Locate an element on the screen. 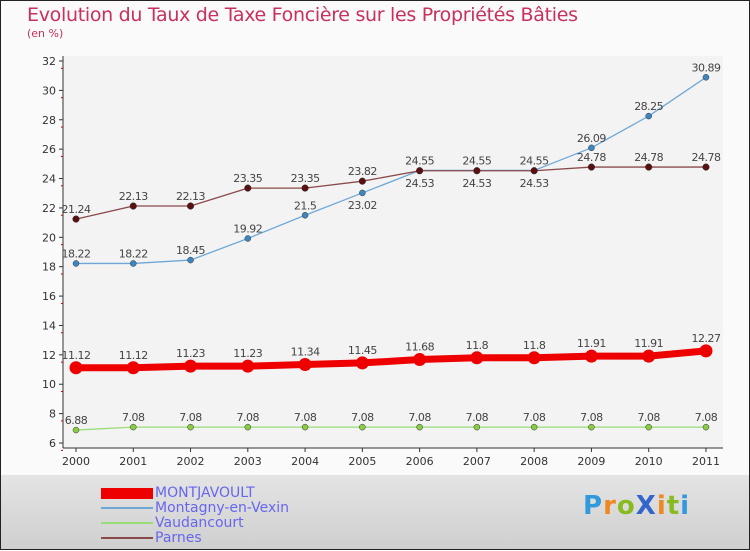 Image resolution: width=750 pixels, height=551 pixels. y-tick-label: 24 is located at coordinates (49, 179).